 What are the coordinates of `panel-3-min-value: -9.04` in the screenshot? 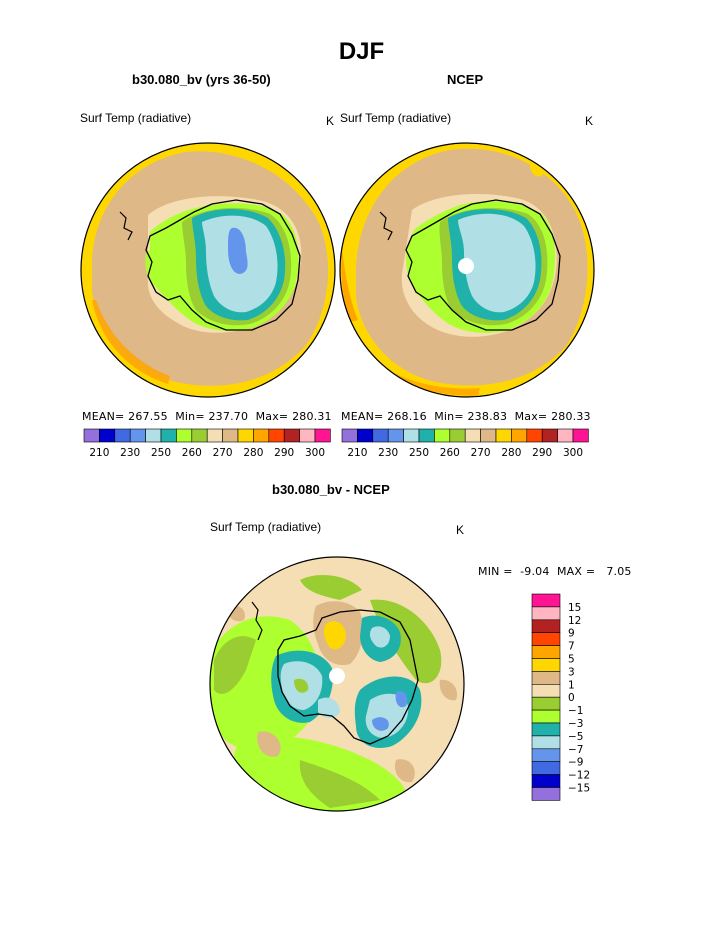 It's located at (535, 571).